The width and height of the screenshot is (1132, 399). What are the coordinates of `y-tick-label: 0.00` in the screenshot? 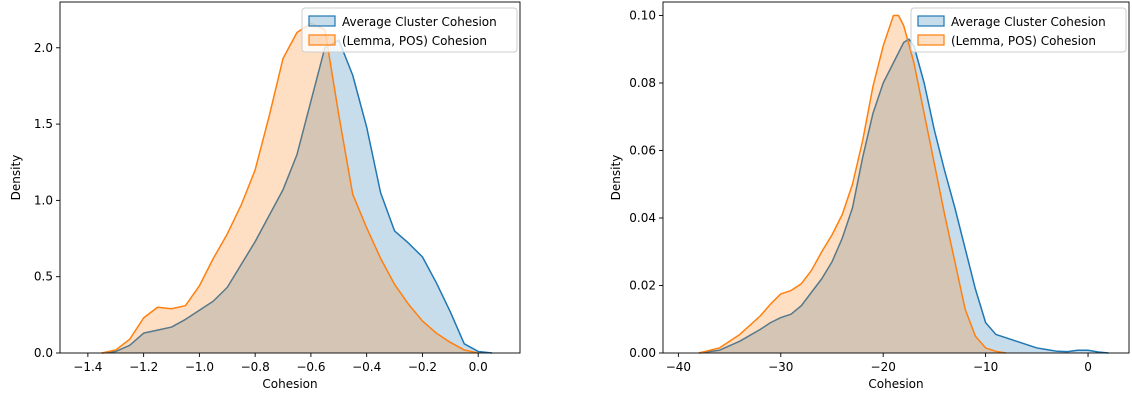 It's located at (642, 353).